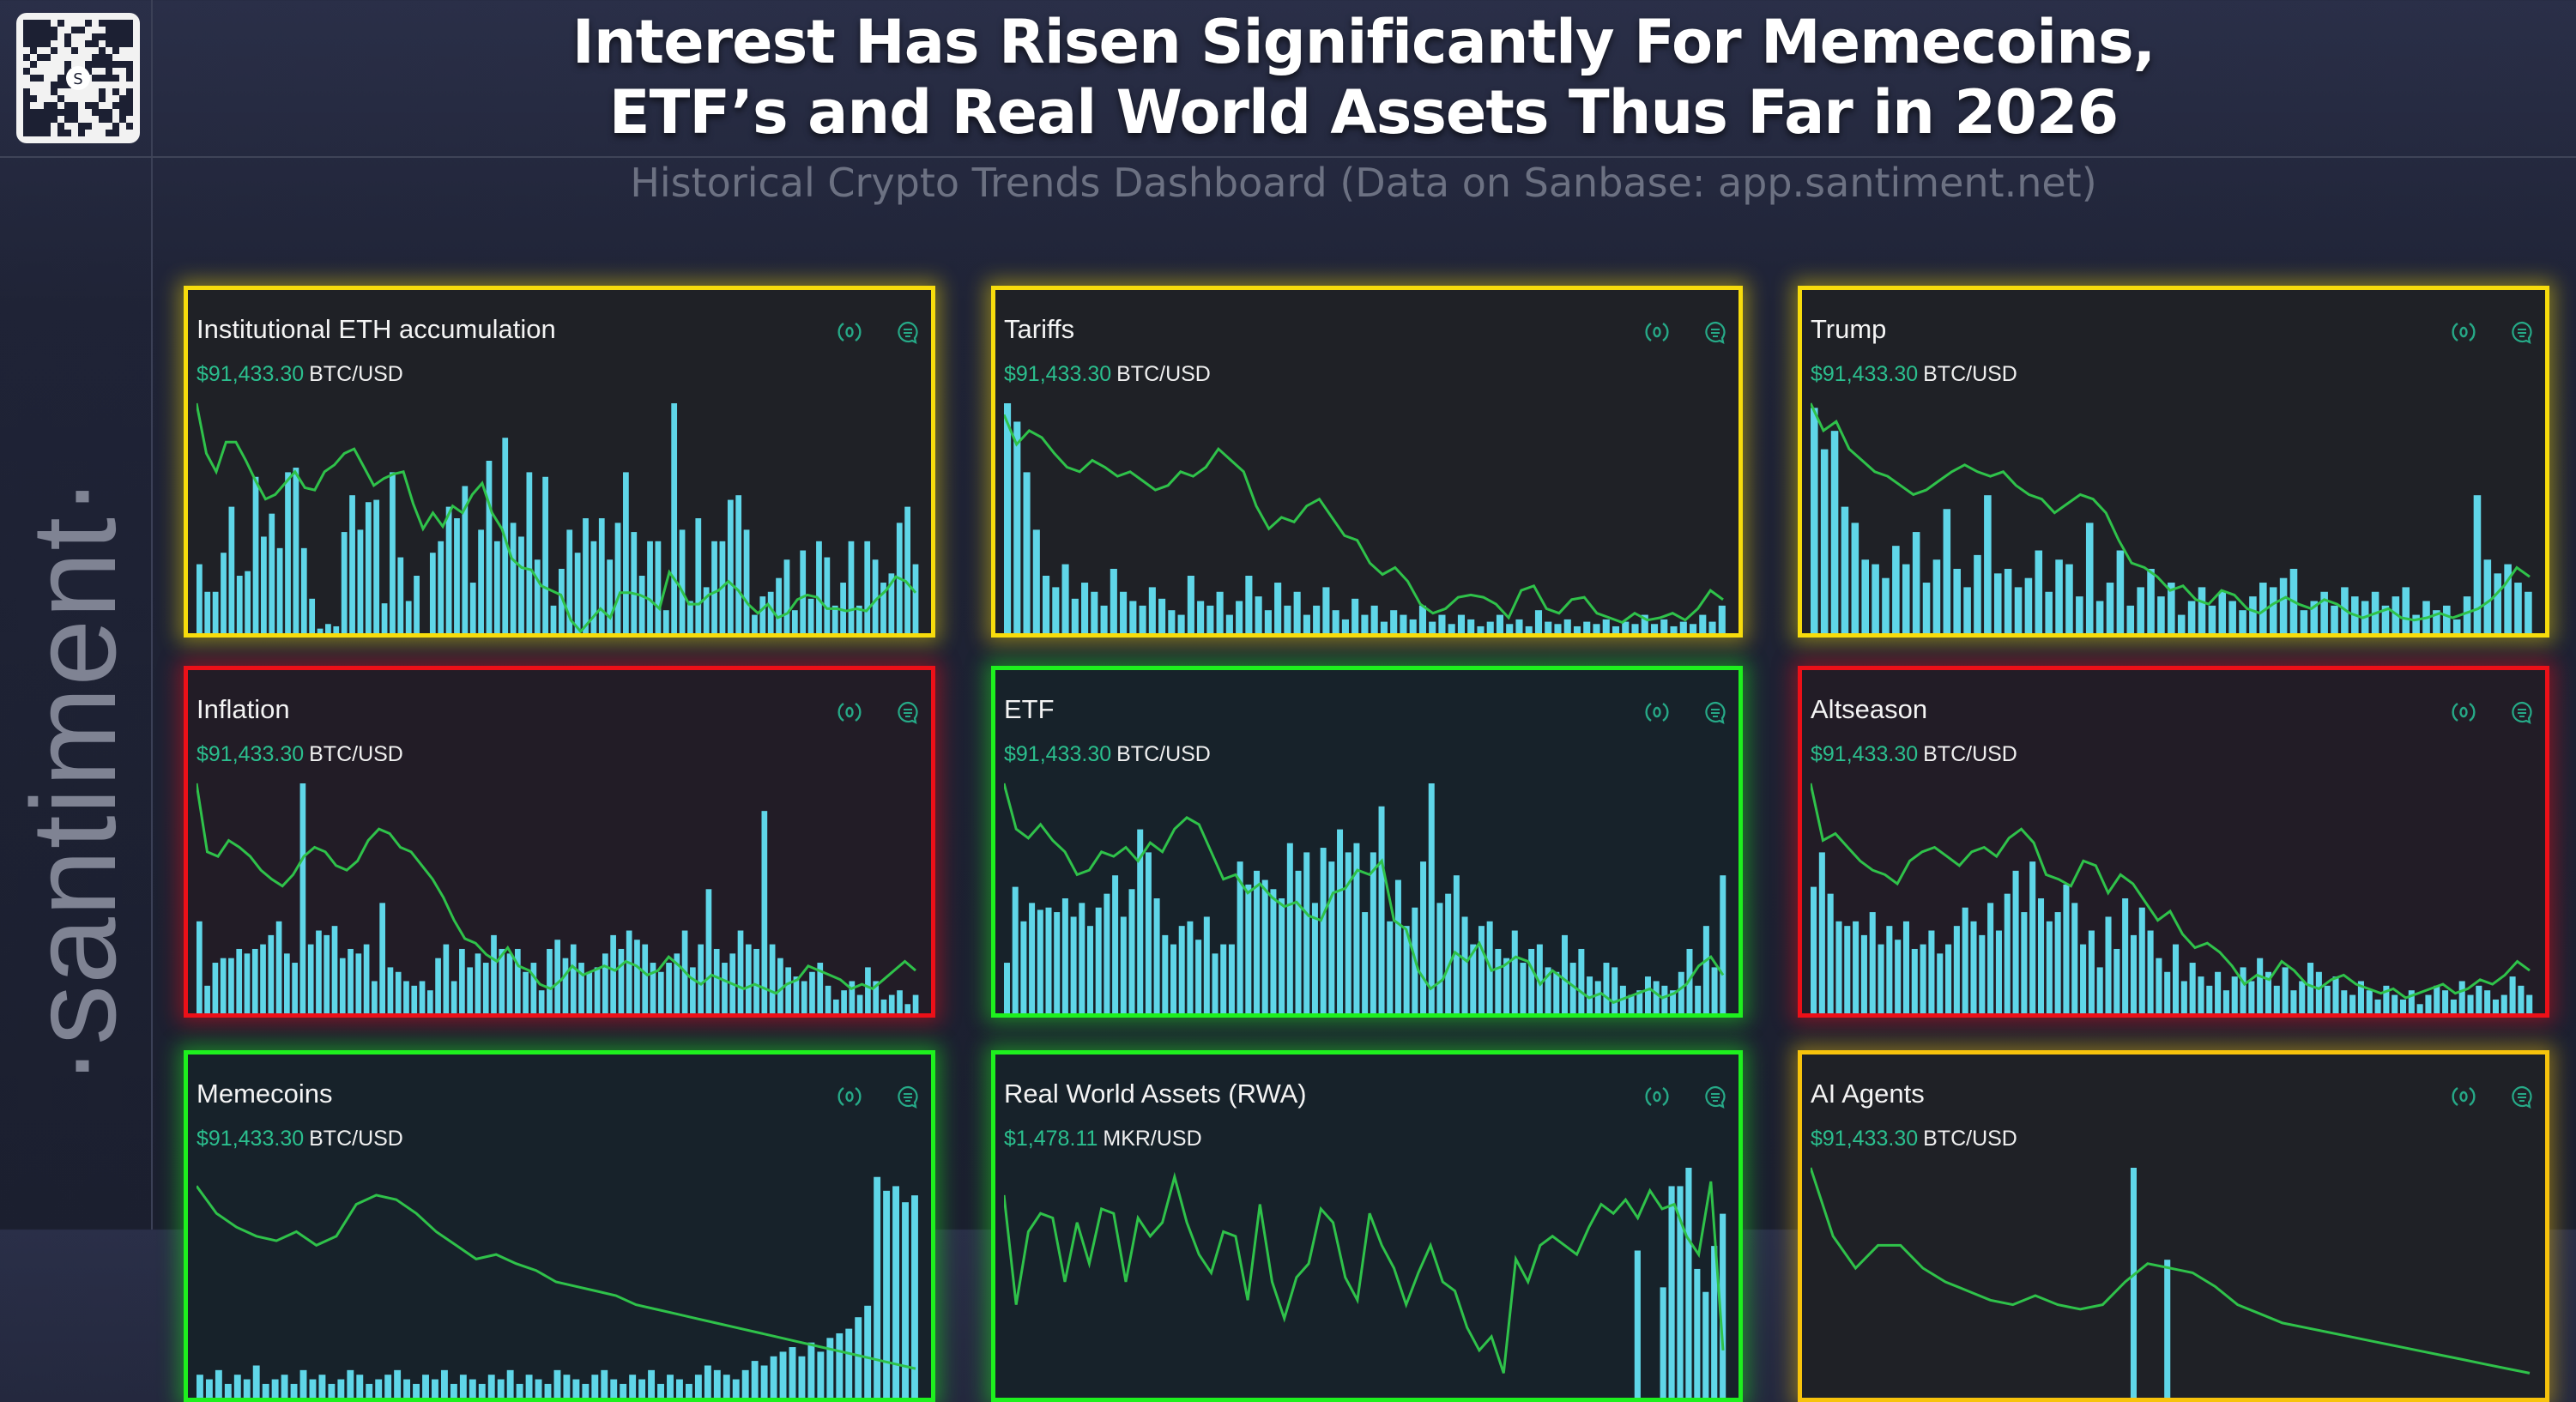 The width and height of the screenshot is (2576, 1402). What do you see at coordinates (2173, 462) in the screenshot?
I see `chart-card: Trump $91,433.30 BTC/USD` at bounding box center [2173, 462].